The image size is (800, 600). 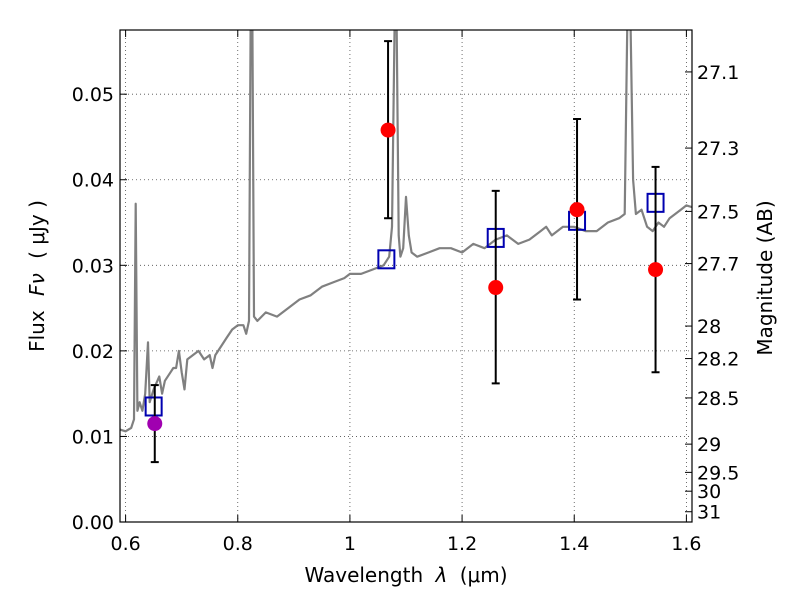 What do you see at coordinates (93, 437) in the screenshot?
I see `y-tick-label: 0.01` at bounding box center [93, 437].